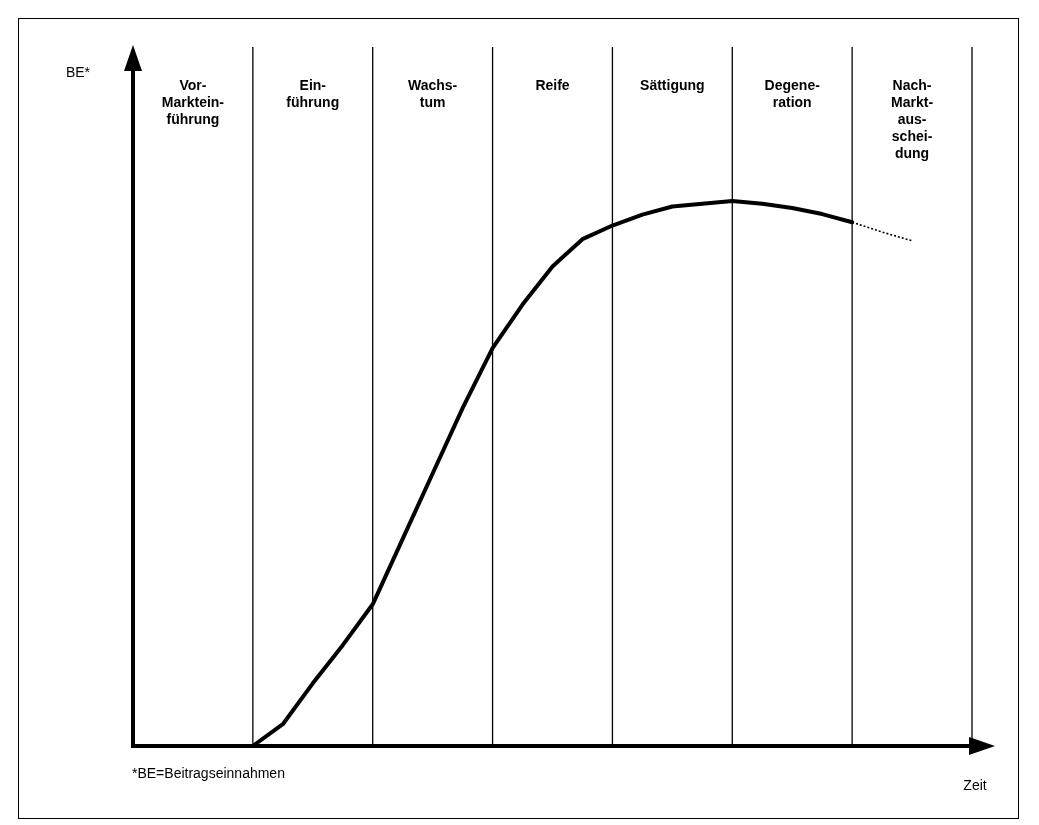 Image resolution: width=1039 pixels, height=825 pixels. Describe the element at coordinates (912, 119) in the screenshot. I see `x-tick-label: Nach- Markt- aus- schei- dung` at that location.